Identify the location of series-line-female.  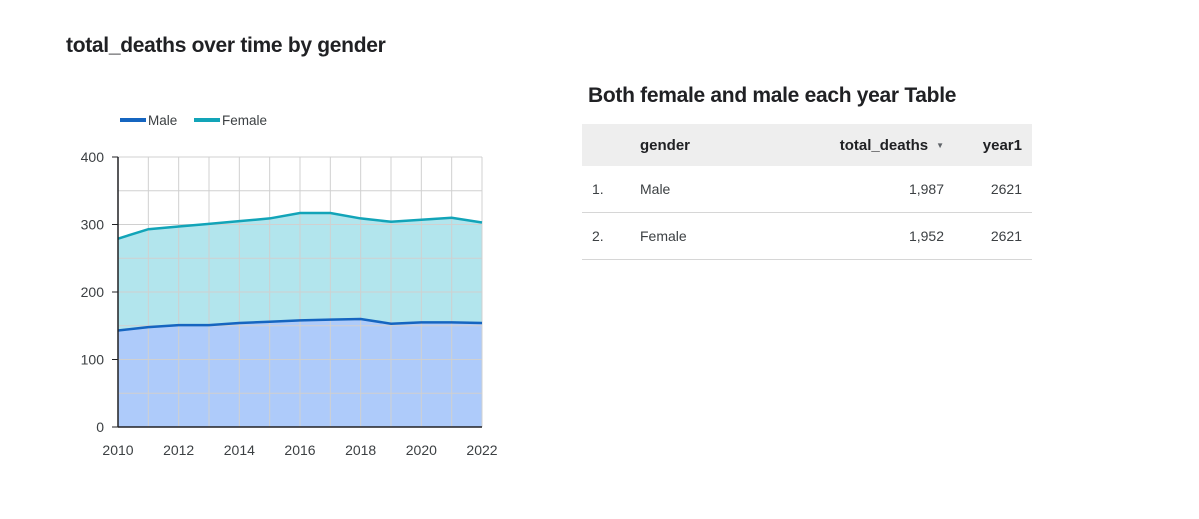
(300, 225).